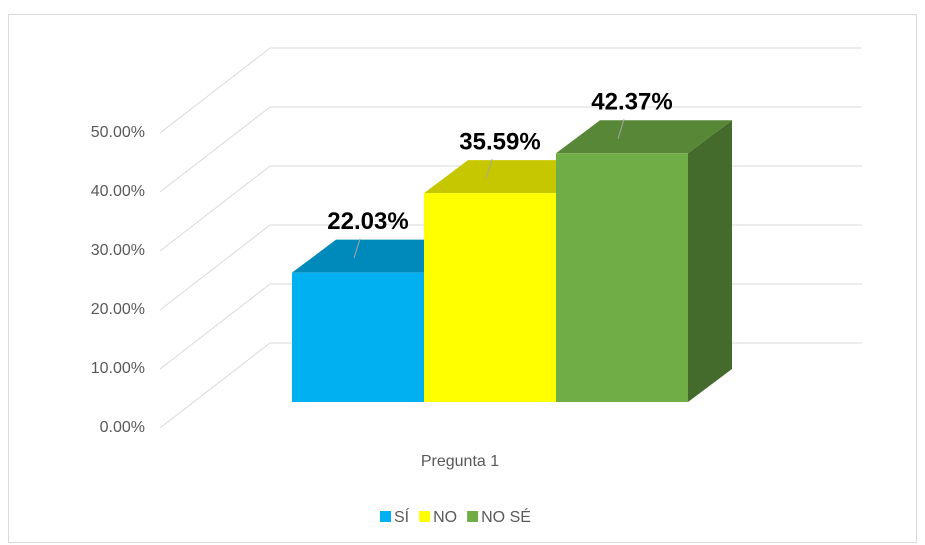 The width and height of the screenshot is (925, 545). What do you see at coordinates (118, 250) in the screenshot?
I see `y-tick-label: 30.00%` at bounding box center [118, 250].